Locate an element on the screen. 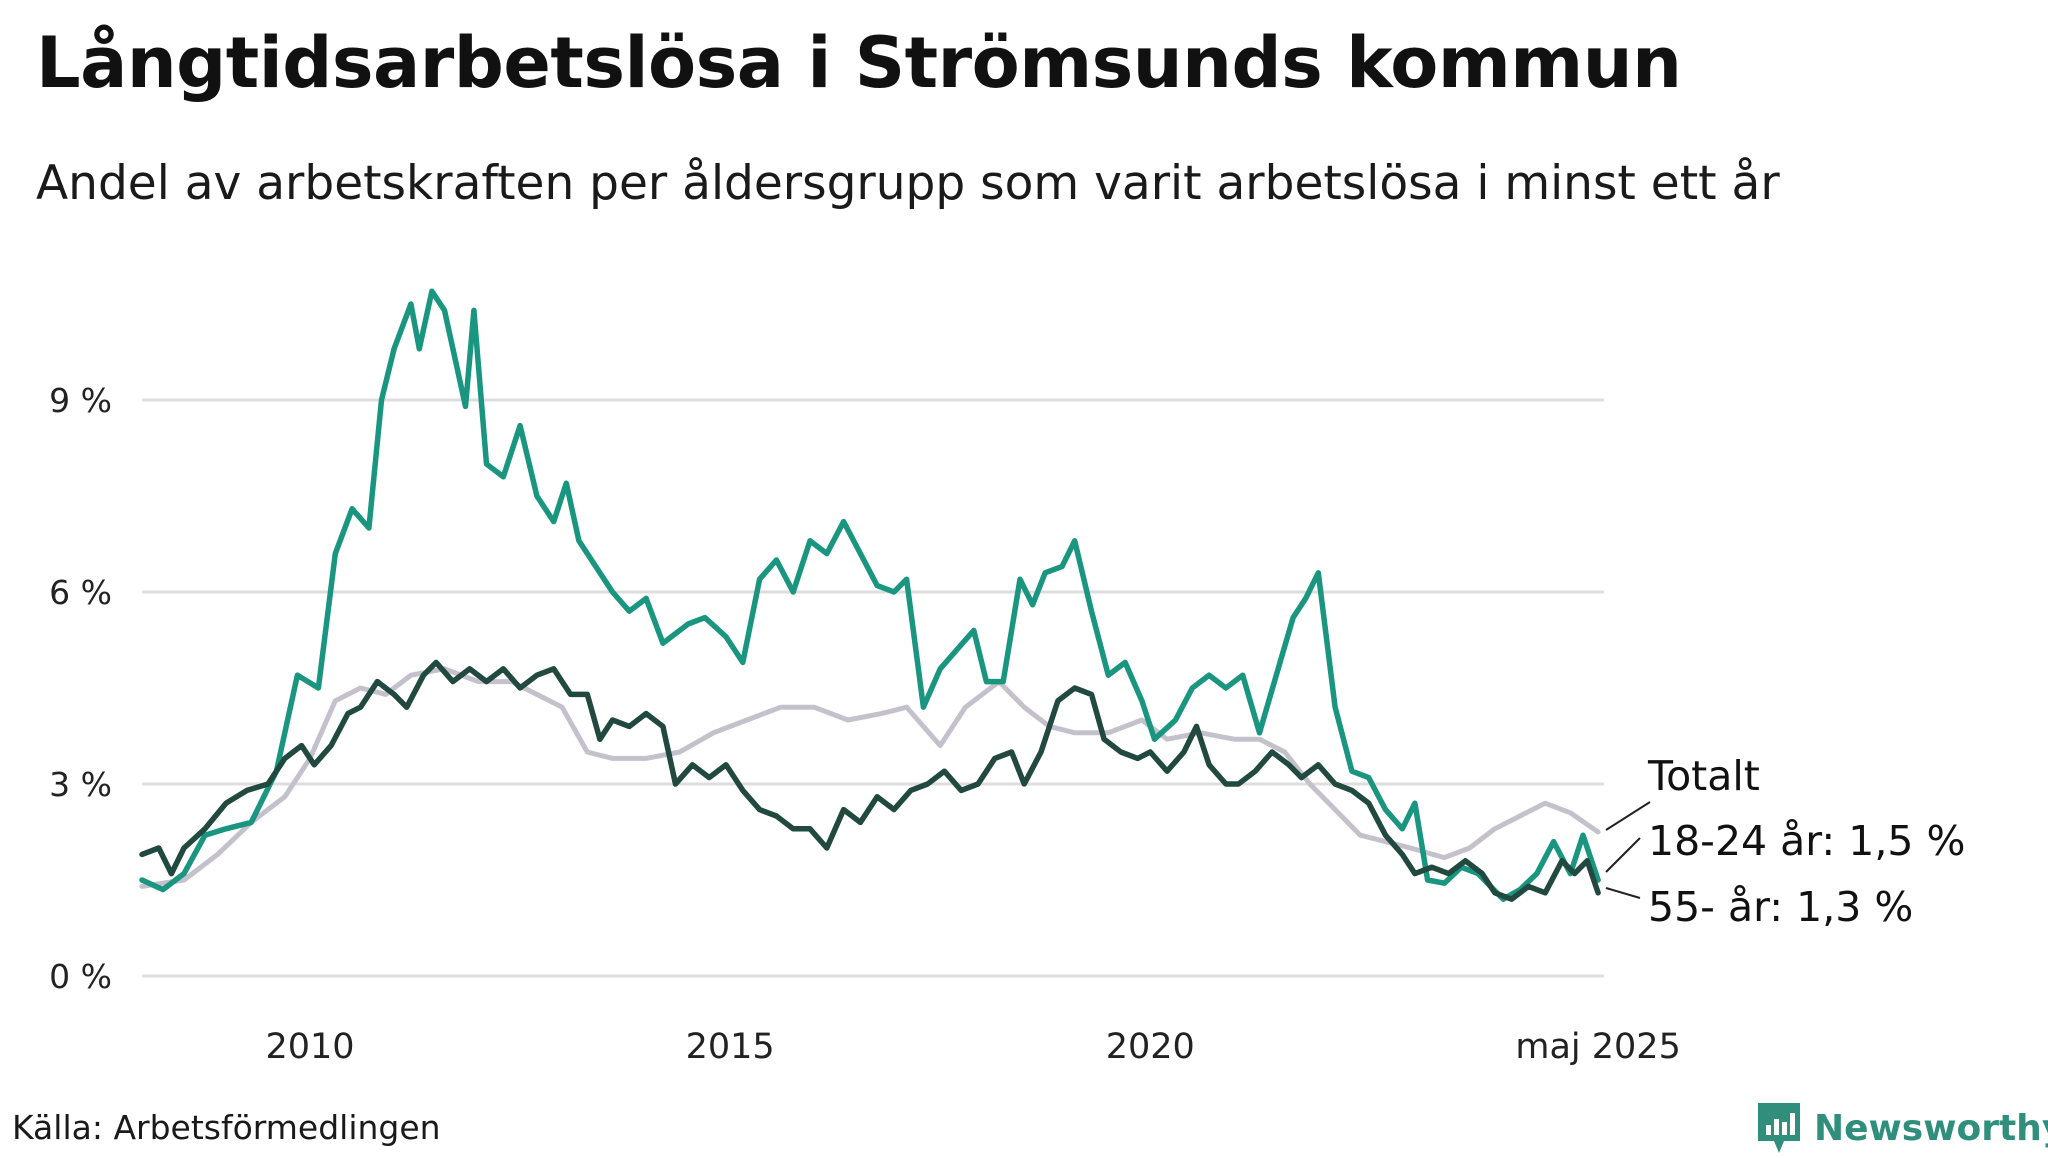 The width and height of the screenshot is (2048, 1158). label-18-24: 18-24 år: 1,5 % is located at coordinates (1806, 841).